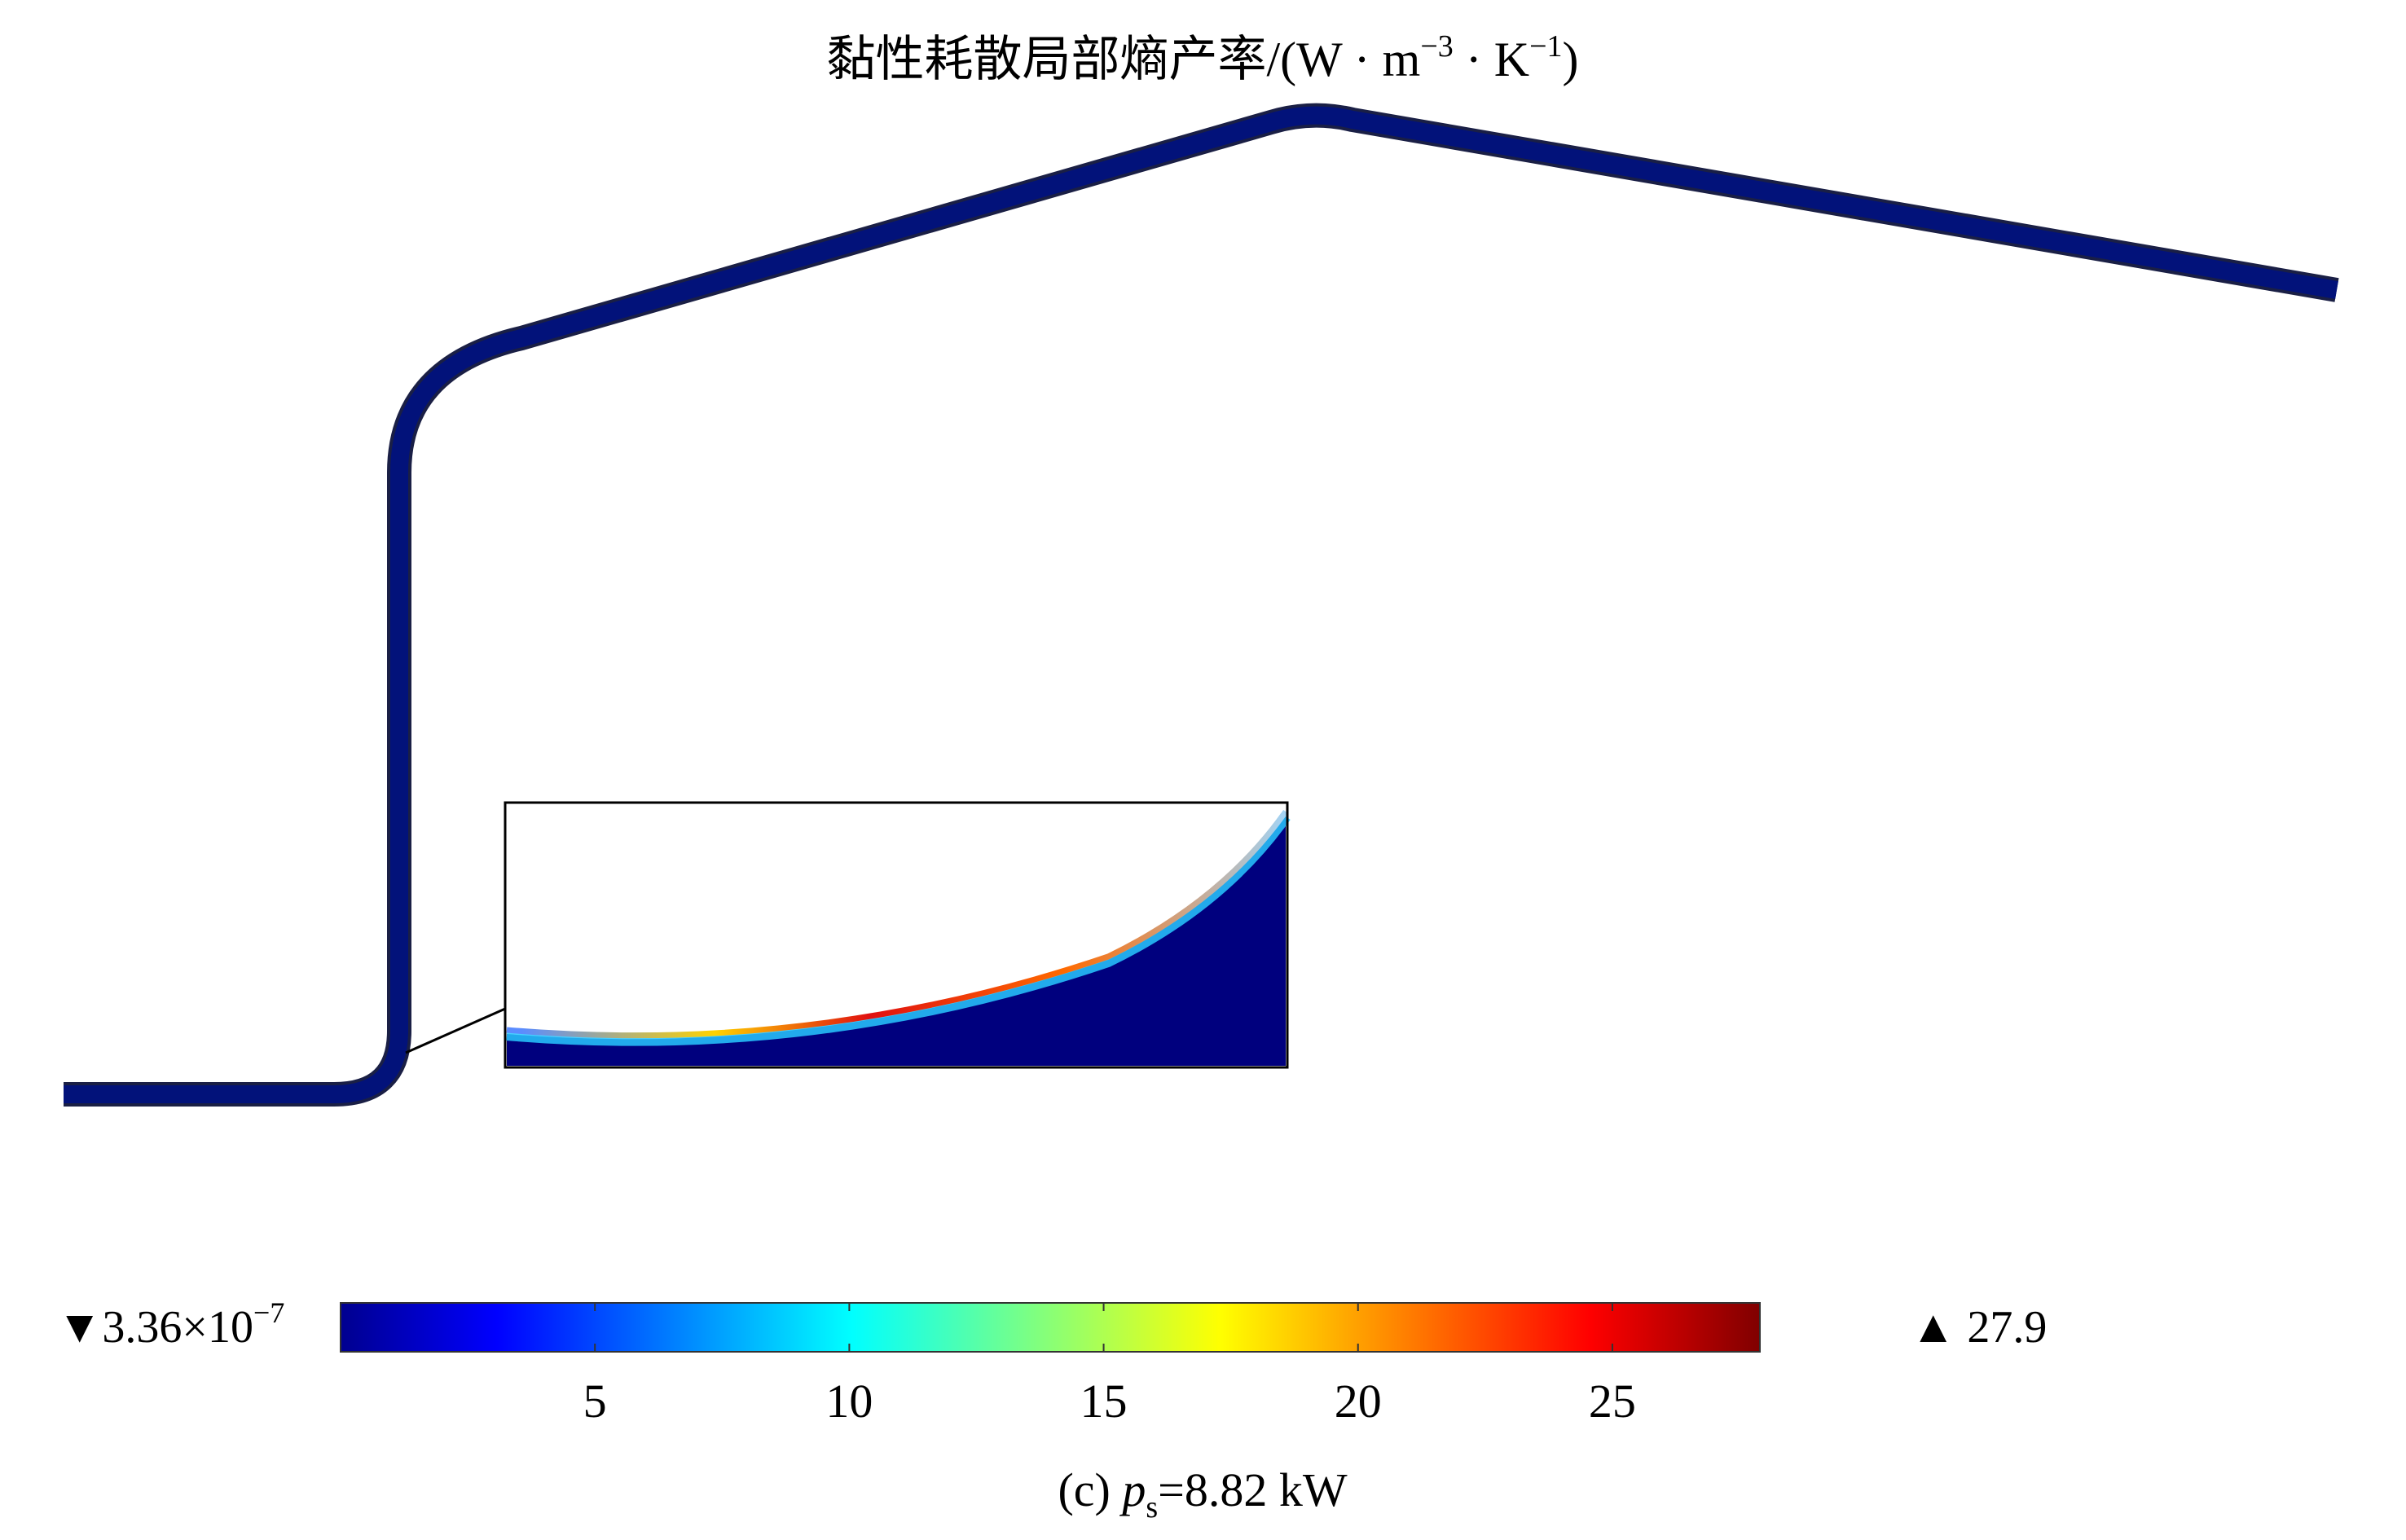  I want to click on title-main: 黏性耗散局部熵产率/(W · m, so click(1123, 59).